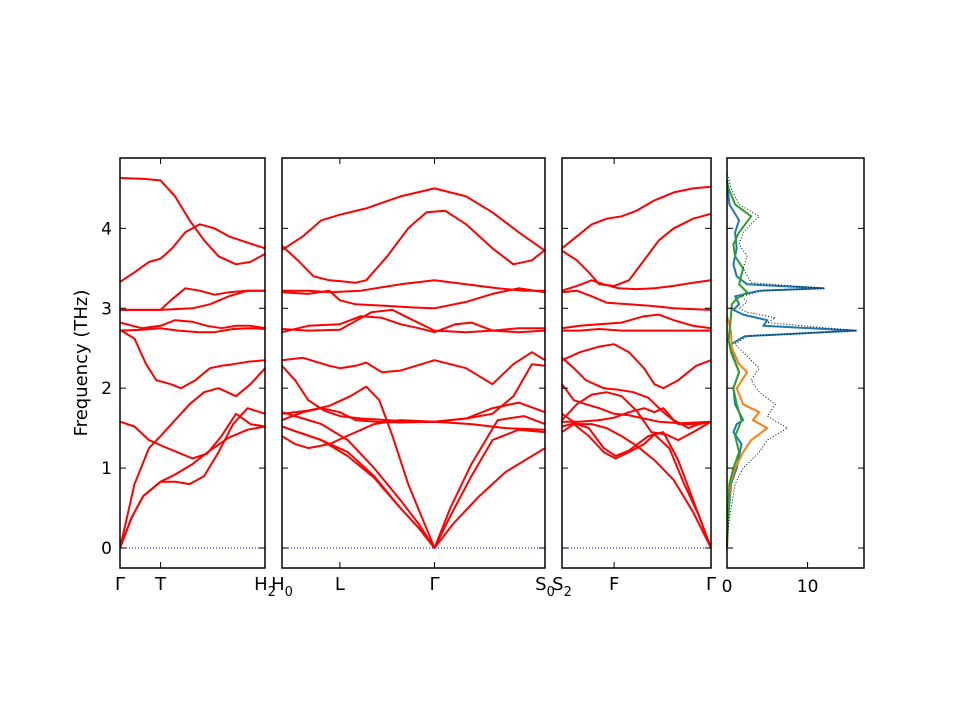  What do you see at coordinates (808, 587) in the screenshot?
I see `dos-x-tick-label: 10` at bounding box center [808, 587].